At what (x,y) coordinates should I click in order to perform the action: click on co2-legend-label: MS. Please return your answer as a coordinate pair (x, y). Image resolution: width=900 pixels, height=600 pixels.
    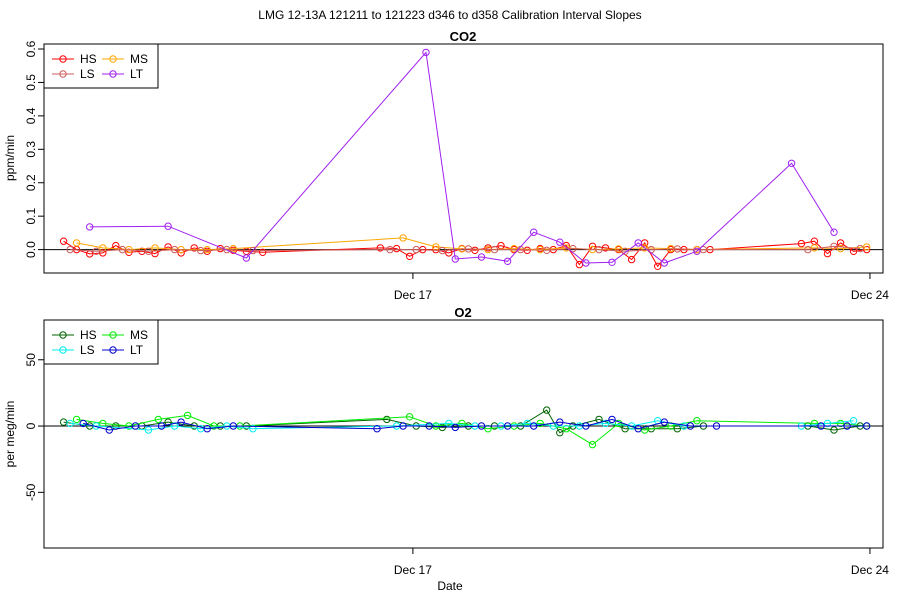
    Looking at the image, I should click on (139, 59).